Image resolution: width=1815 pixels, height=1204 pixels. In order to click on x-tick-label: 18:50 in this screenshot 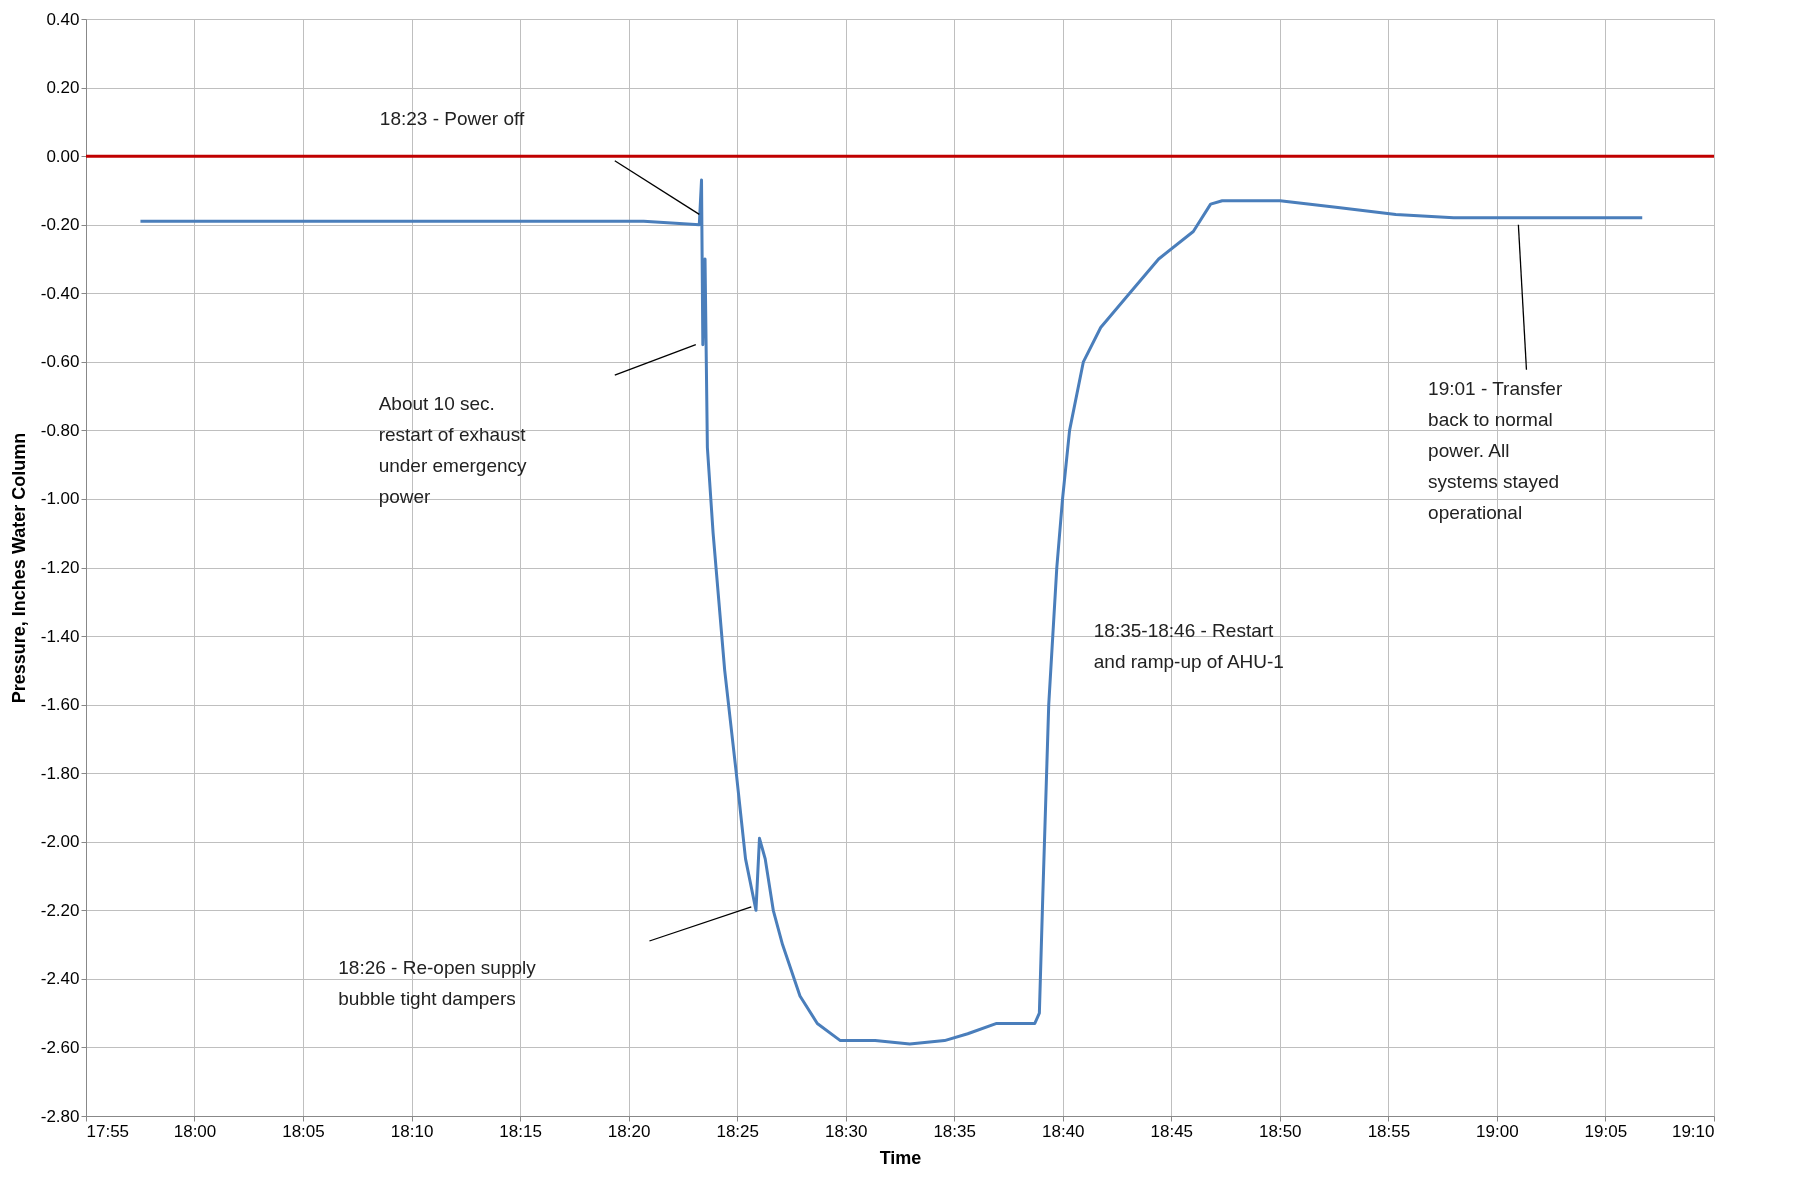, I will do `click(1280, 1131)`.